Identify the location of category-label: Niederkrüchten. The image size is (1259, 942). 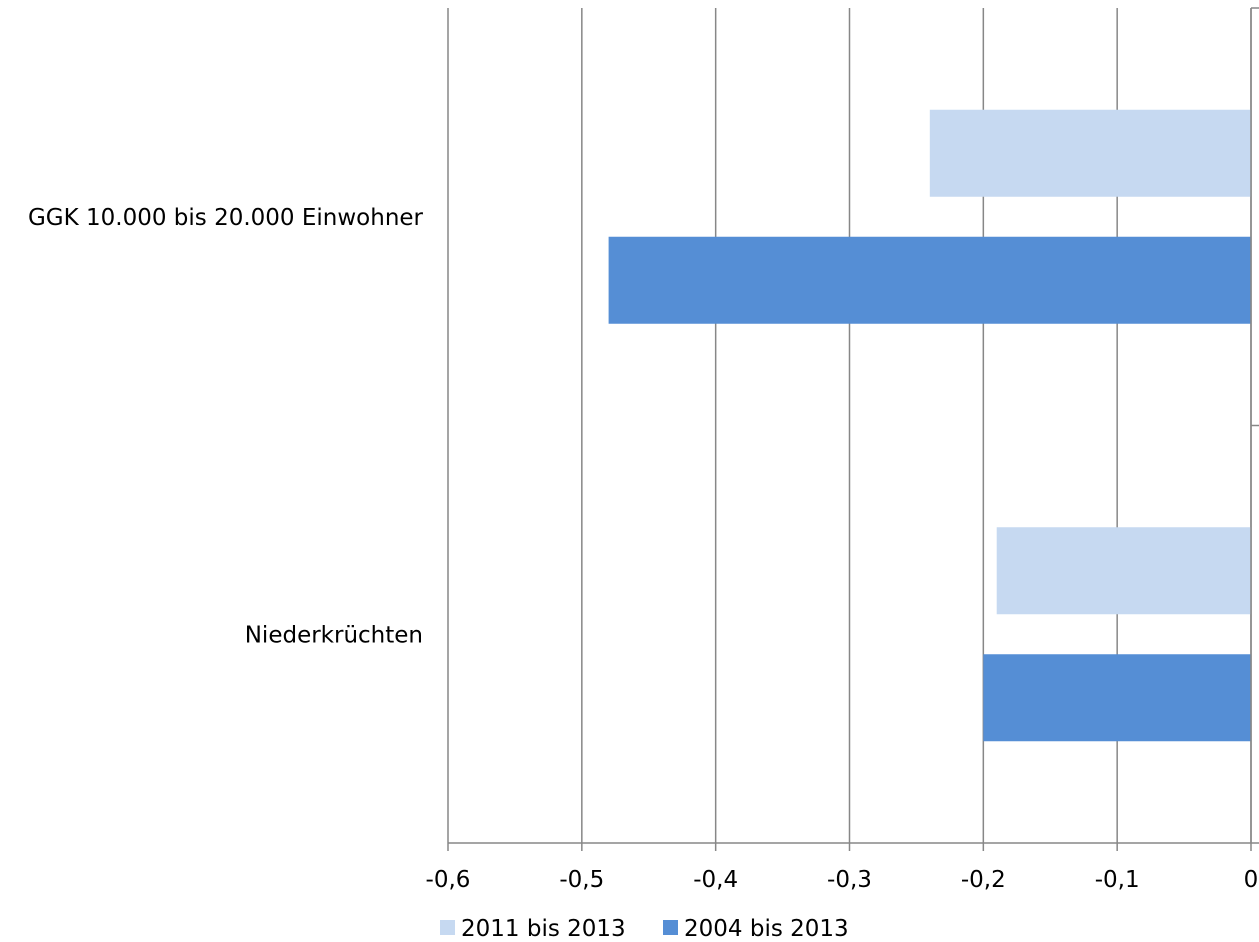
(334, 635).